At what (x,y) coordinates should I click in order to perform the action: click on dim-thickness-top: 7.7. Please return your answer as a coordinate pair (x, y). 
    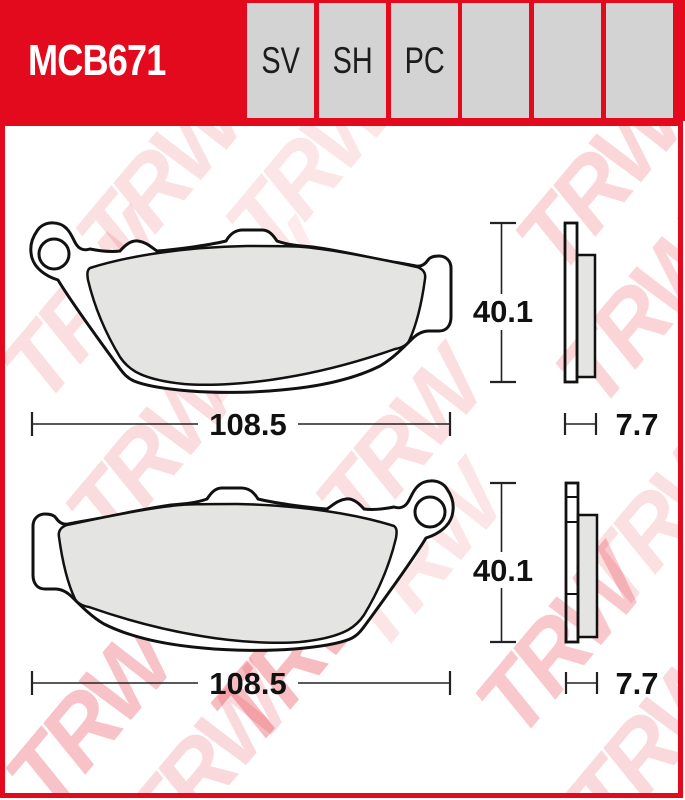
    Looking at the image, I should click on (636, 424).